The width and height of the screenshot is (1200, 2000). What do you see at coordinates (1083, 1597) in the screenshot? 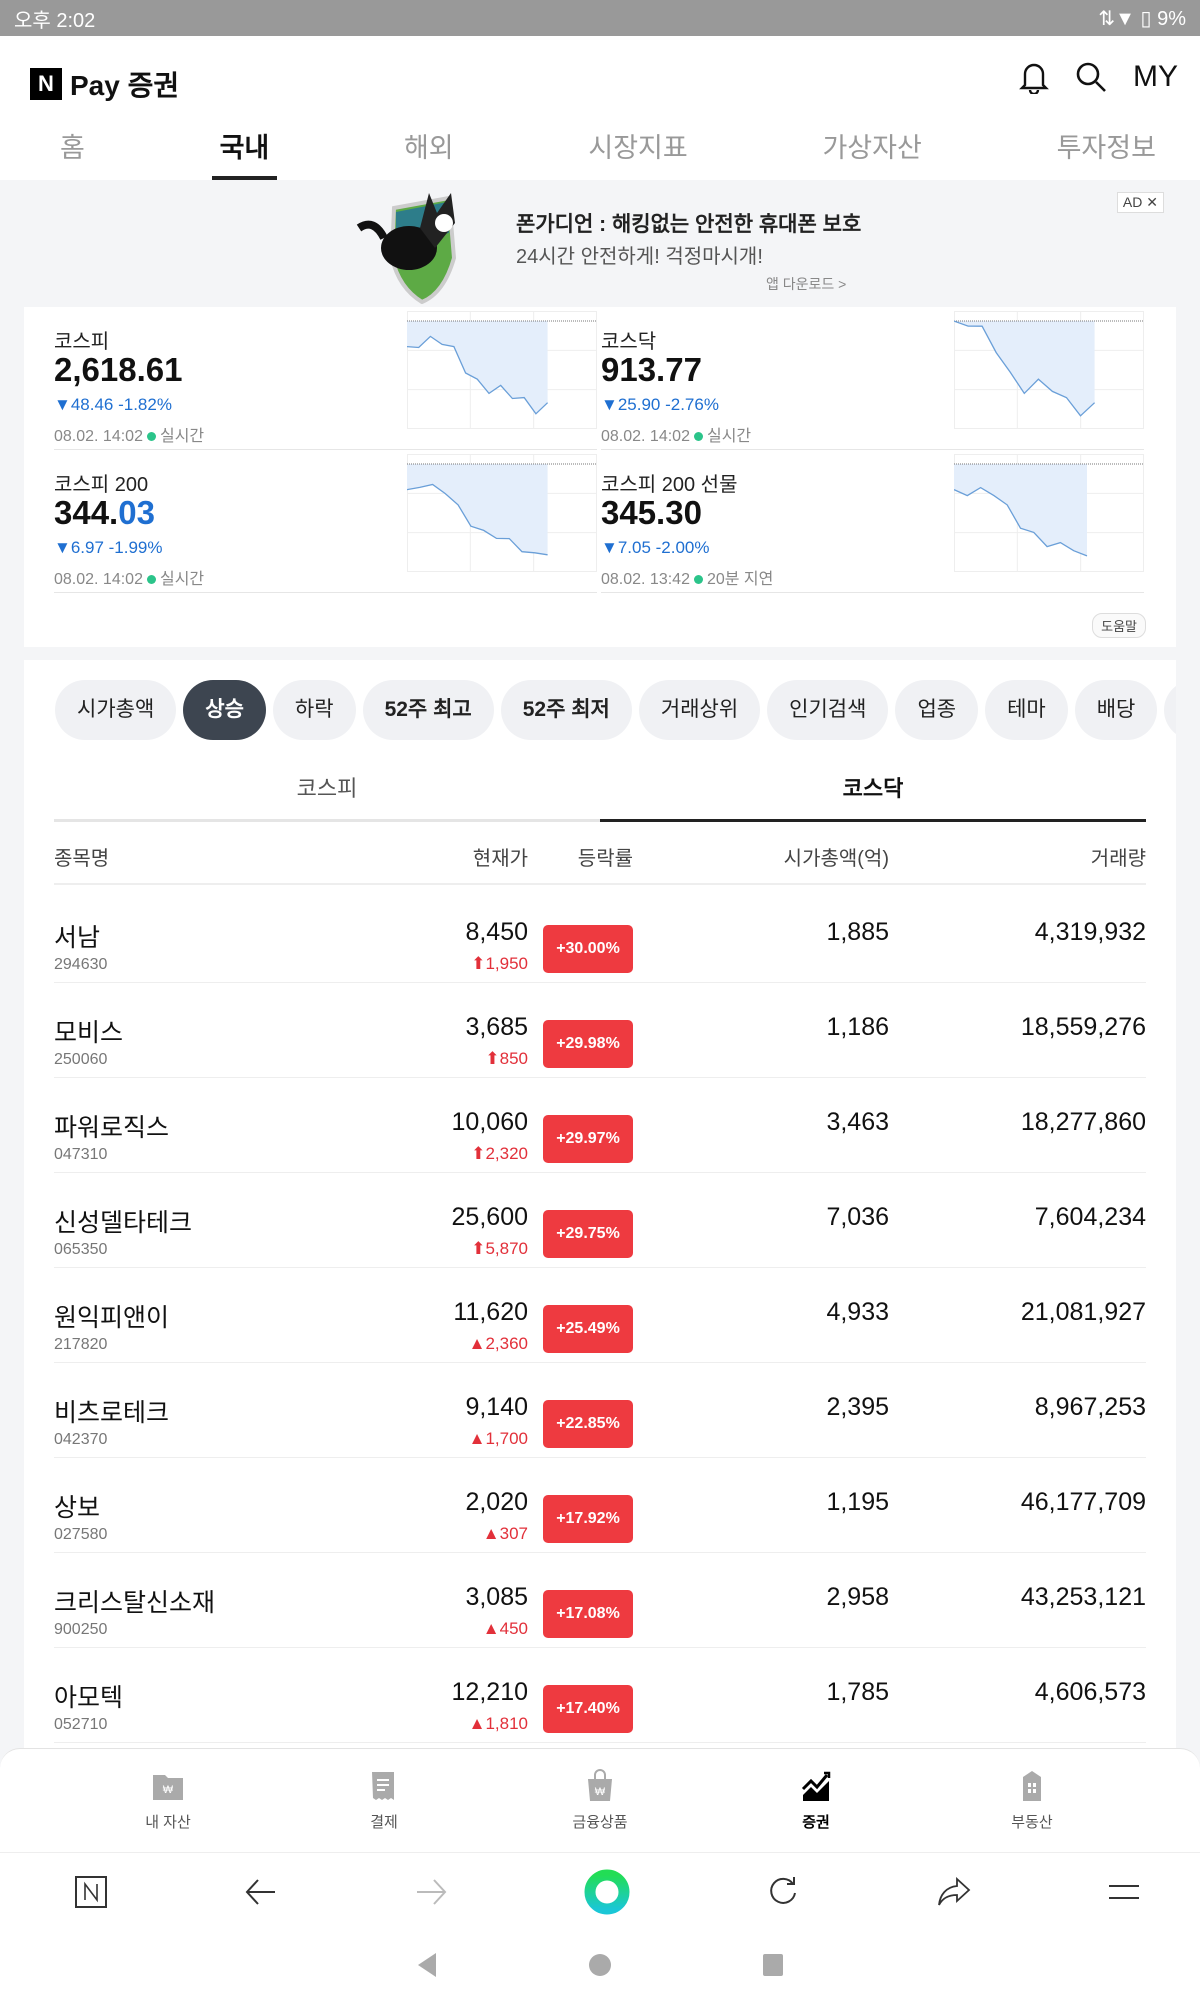
I see `volume: 43,253,121` at bounding box center [1083, 1597].